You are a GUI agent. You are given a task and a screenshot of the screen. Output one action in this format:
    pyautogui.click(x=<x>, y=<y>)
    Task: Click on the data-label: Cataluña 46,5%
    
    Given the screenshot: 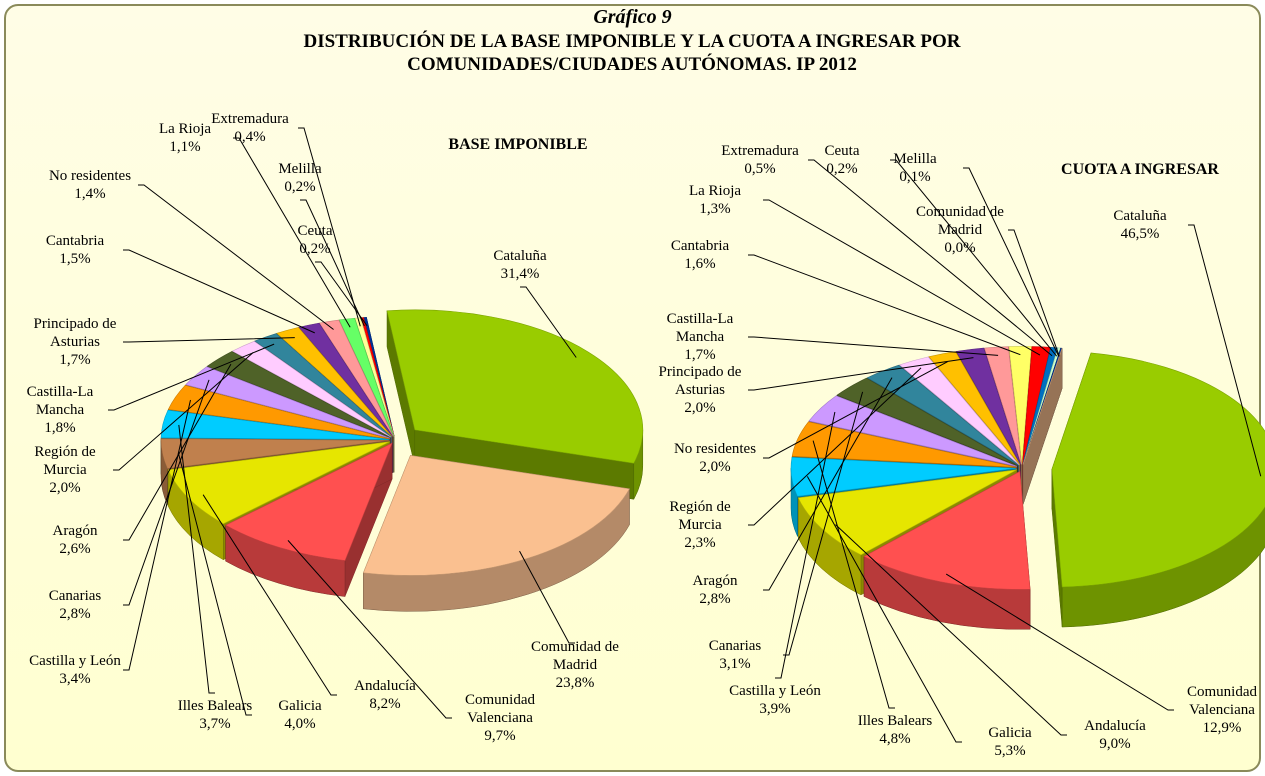 What is the action you would take?
    pyautogui.click(x=1139, y=225)
    